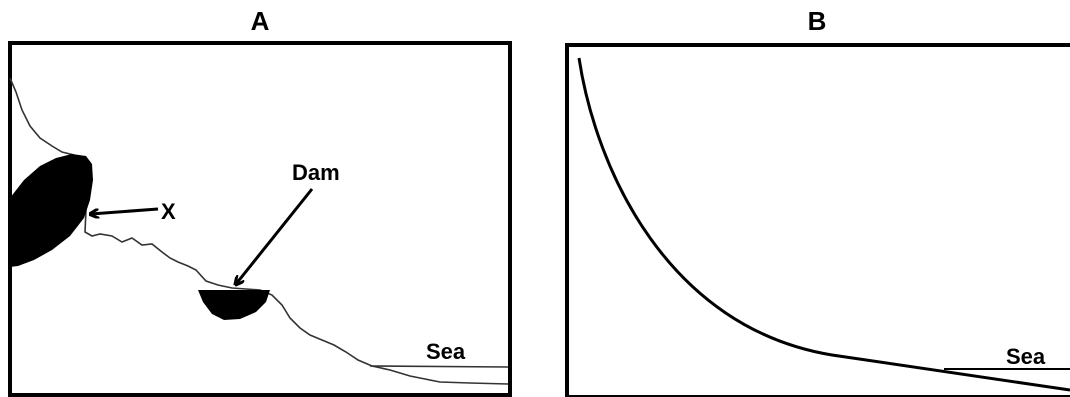 This screenshot has width=1070, height=397. I want to click on panel-a-title: A, so click(260, 21).